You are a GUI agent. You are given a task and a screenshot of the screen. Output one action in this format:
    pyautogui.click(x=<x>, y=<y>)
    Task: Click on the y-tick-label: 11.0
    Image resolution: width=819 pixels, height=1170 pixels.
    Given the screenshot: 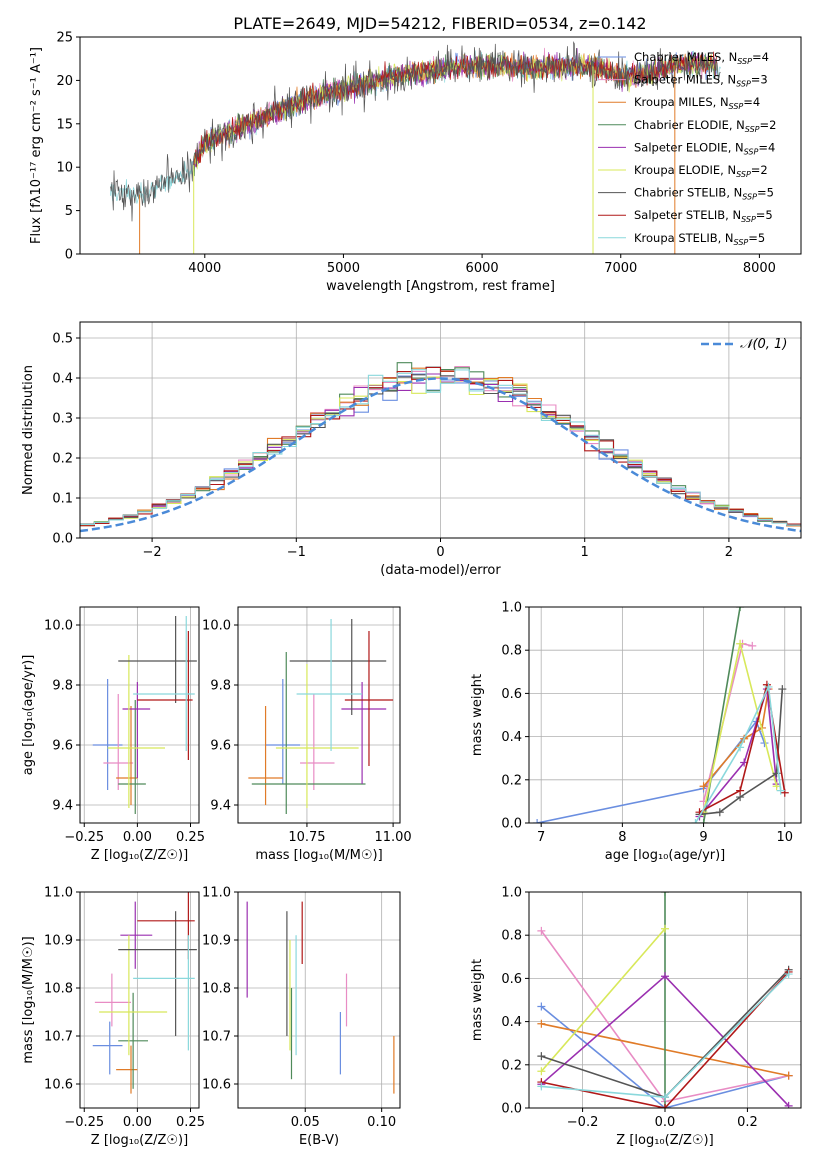 What is the action you would take?
    pyautogui.click(x=58, y=893)
    